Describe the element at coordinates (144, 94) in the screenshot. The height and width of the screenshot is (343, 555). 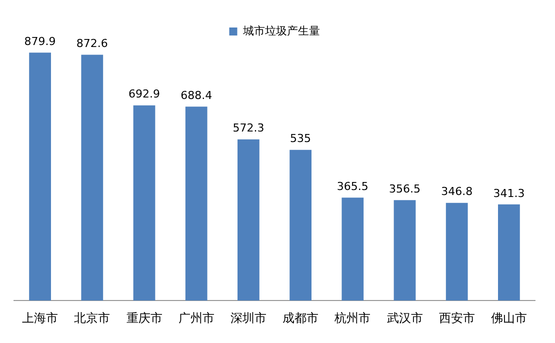
I see `data-label: 692.9` at that location.